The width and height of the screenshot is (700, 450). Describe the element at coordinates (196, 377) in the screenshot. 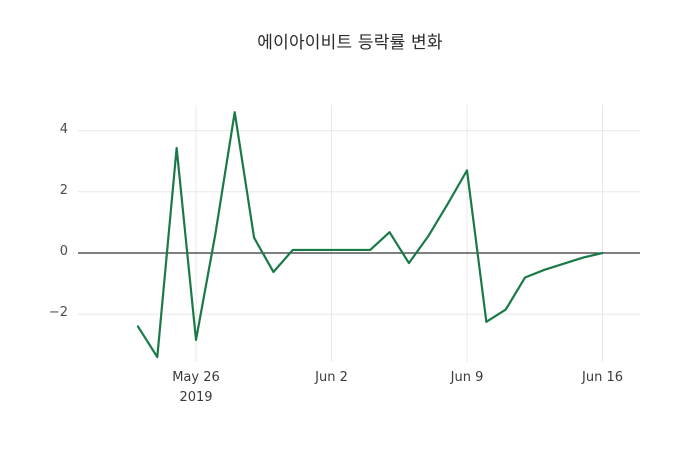

I see `x-tick-label: May 26` at that location.